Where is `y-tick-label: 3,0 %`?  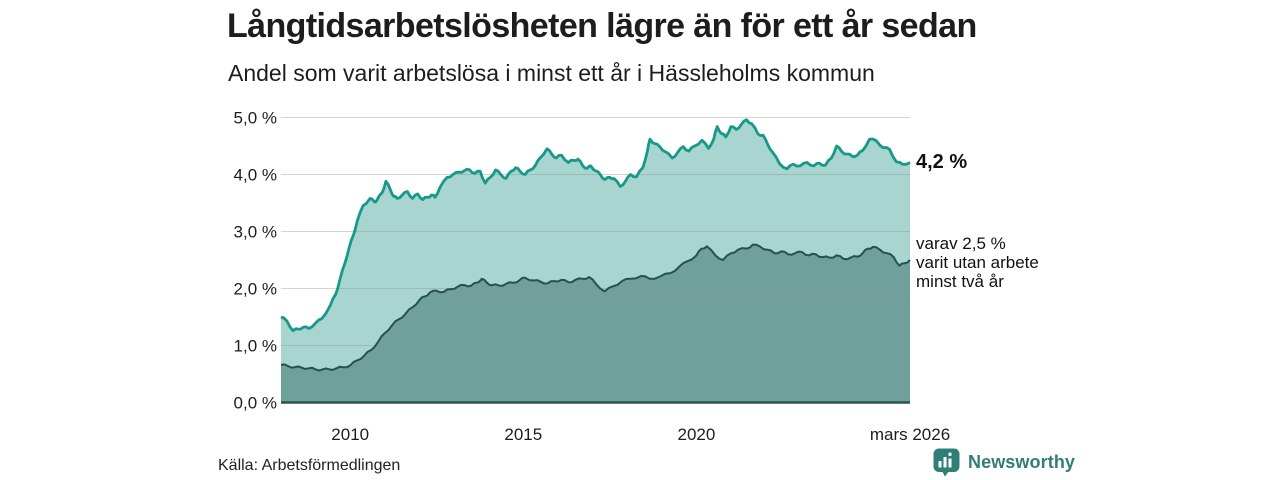 y-tick-label: 3,0 % is located at coordinates (255, 232).